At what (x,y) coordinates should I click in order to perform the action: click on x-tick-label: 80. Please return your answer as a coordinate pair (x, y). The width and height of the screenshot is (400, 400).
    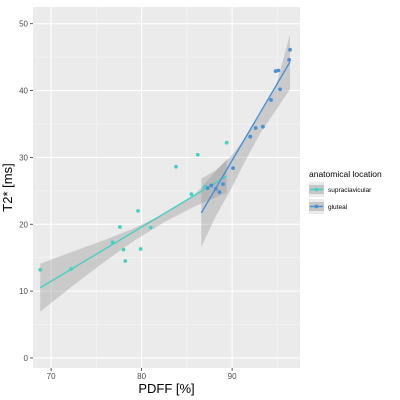
    Looking at the image, I should click on (141, 376).